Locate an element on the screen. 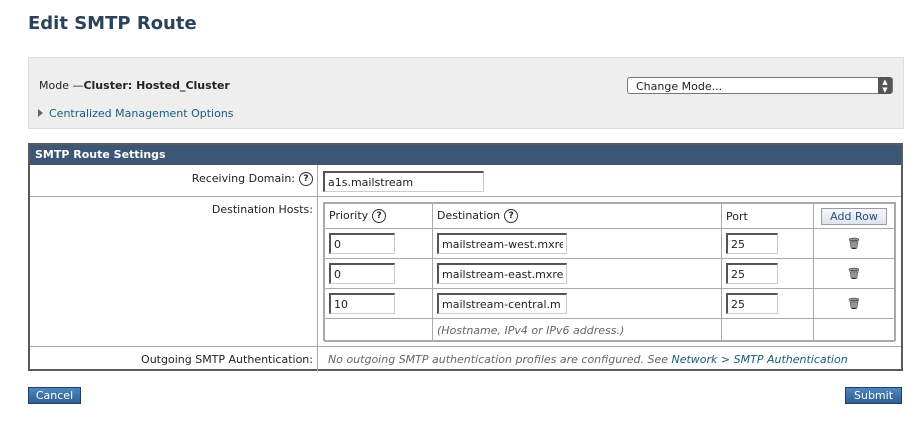 The image size is (923, 421). mode-text: Mode —Cluster: Hosted_Cluster is located at coordinates (134, 85).